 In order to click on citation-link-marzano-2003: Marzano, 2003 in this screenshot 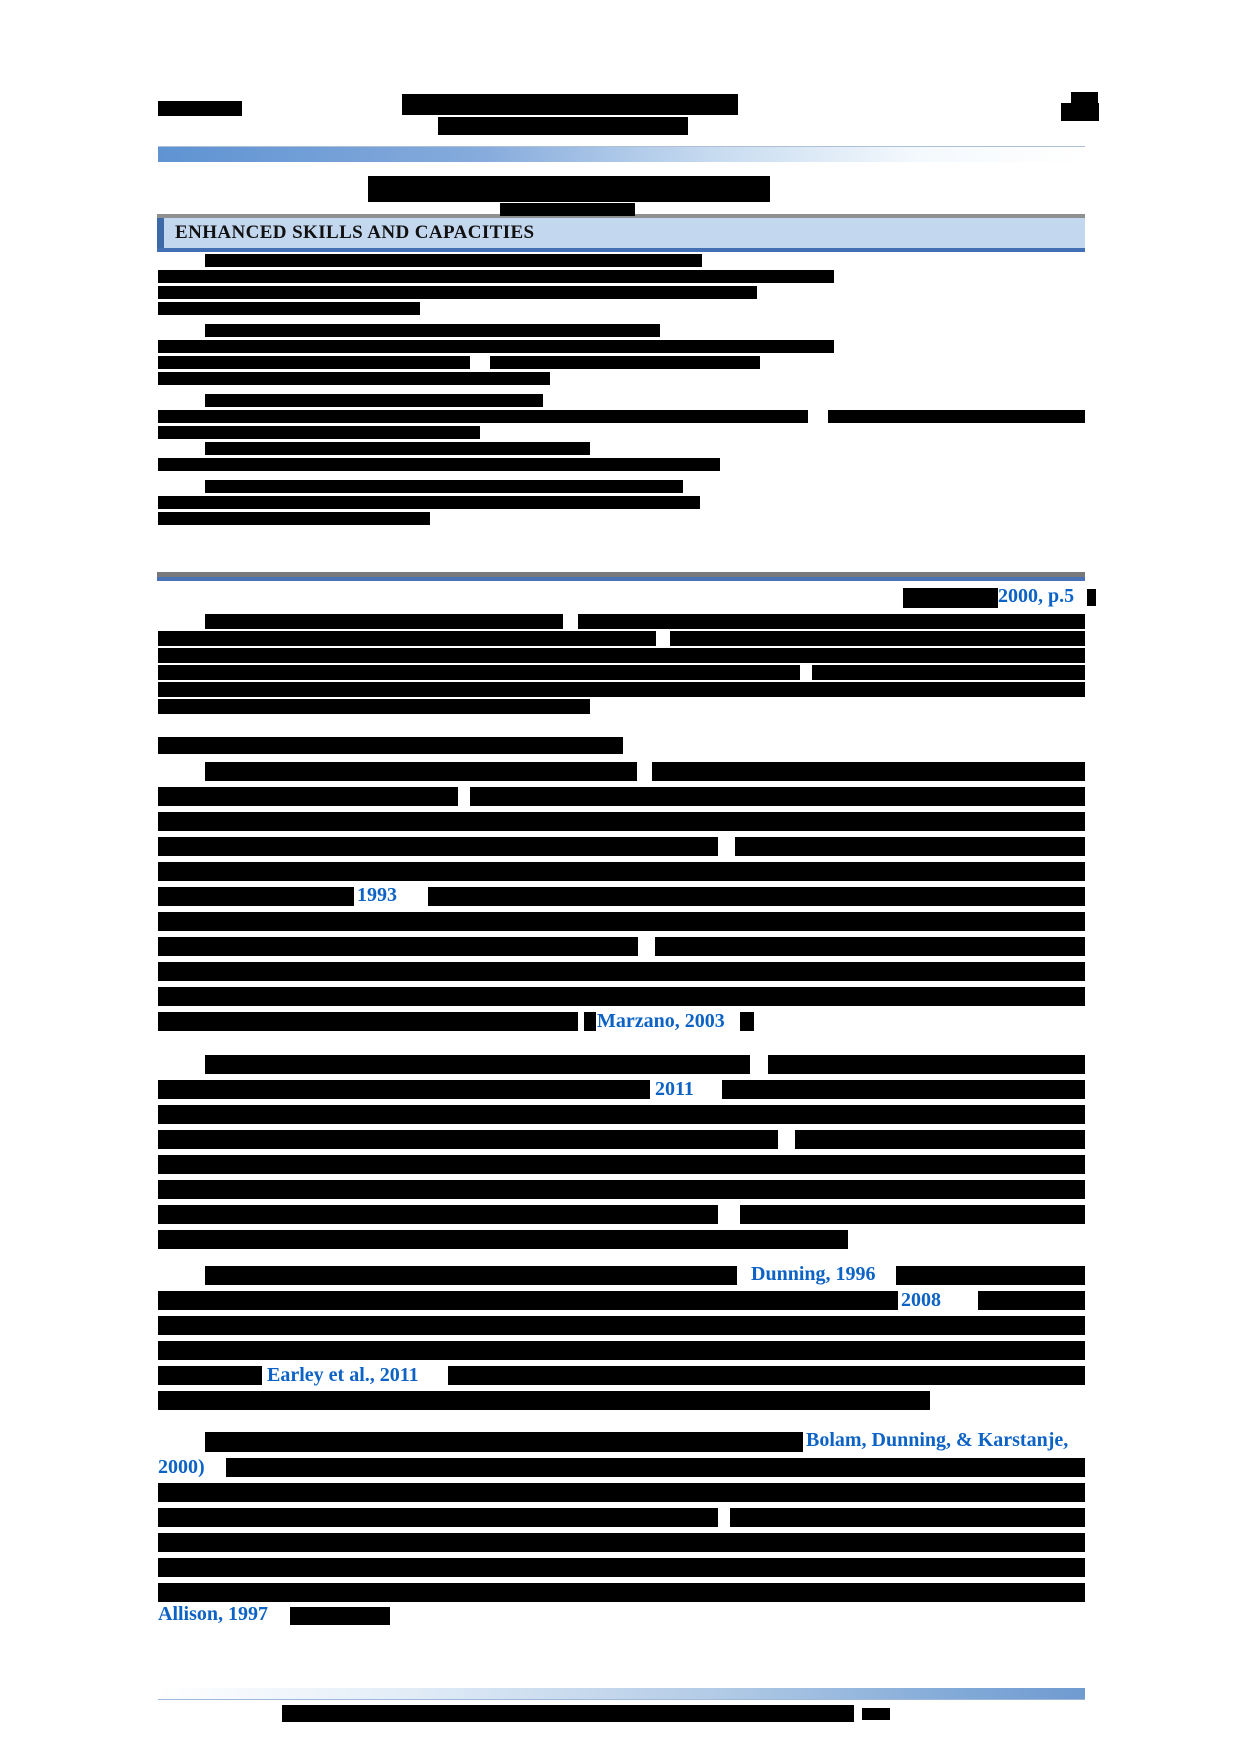, I will do `click(661, 1021)`.